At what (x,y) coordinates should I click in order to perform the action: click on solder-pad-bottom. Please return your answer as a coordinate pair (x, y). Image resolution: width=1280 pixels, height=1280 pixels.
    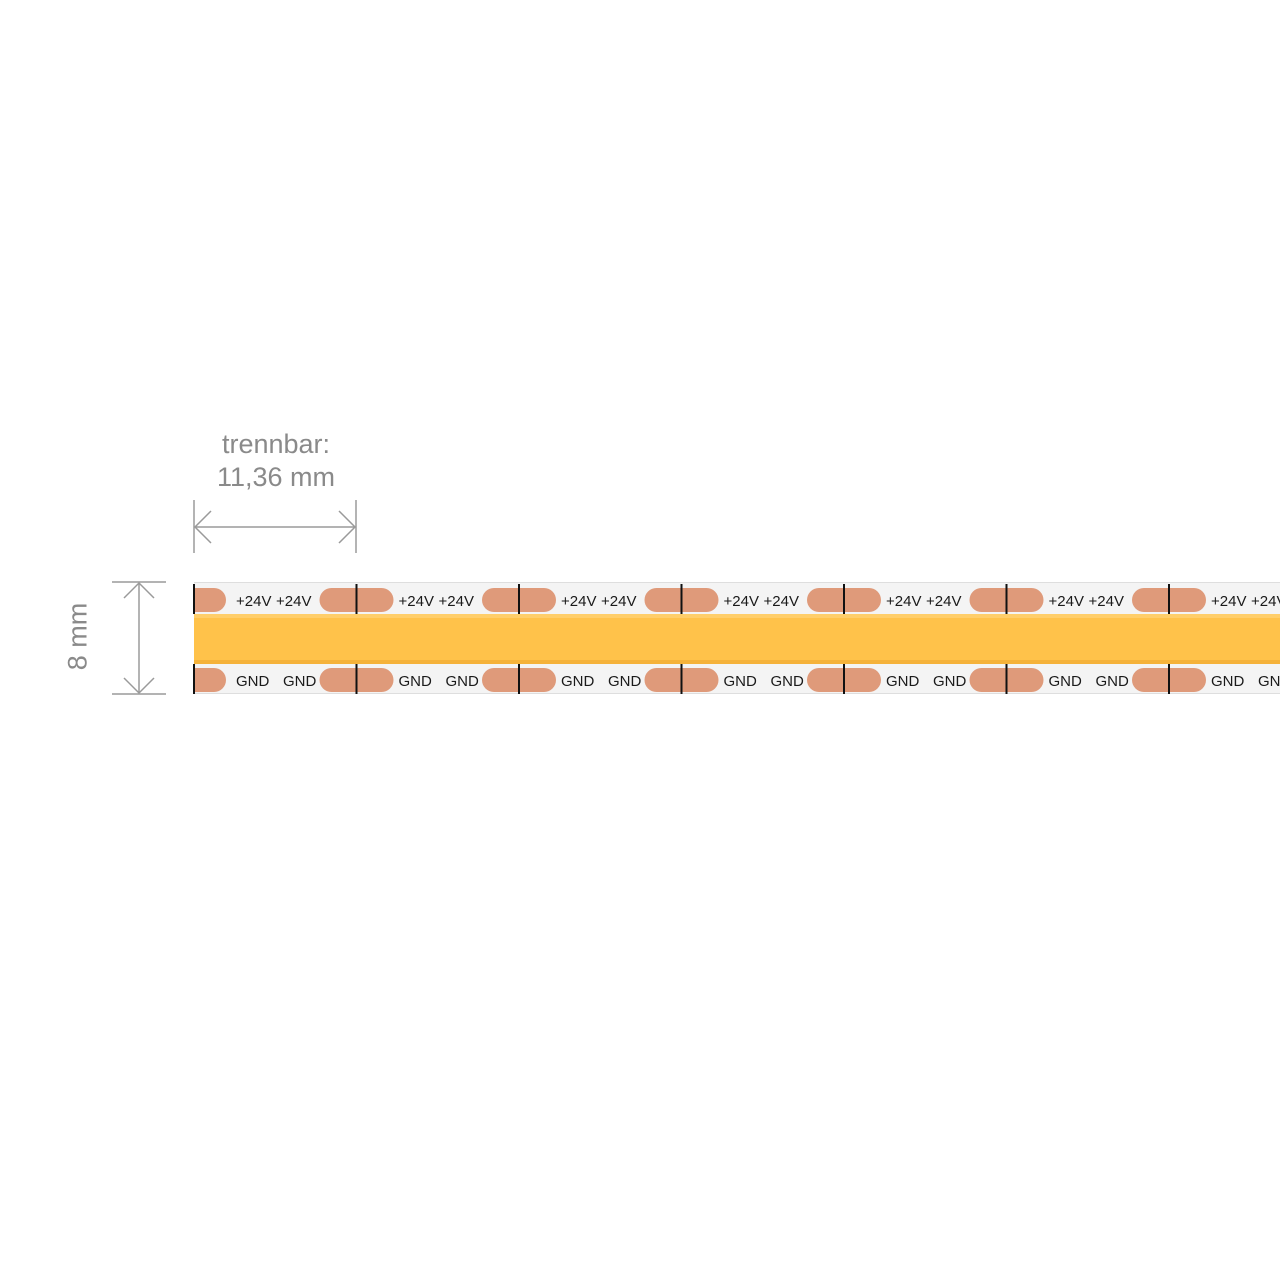
    Looking at the image, I should click on (210, 680).